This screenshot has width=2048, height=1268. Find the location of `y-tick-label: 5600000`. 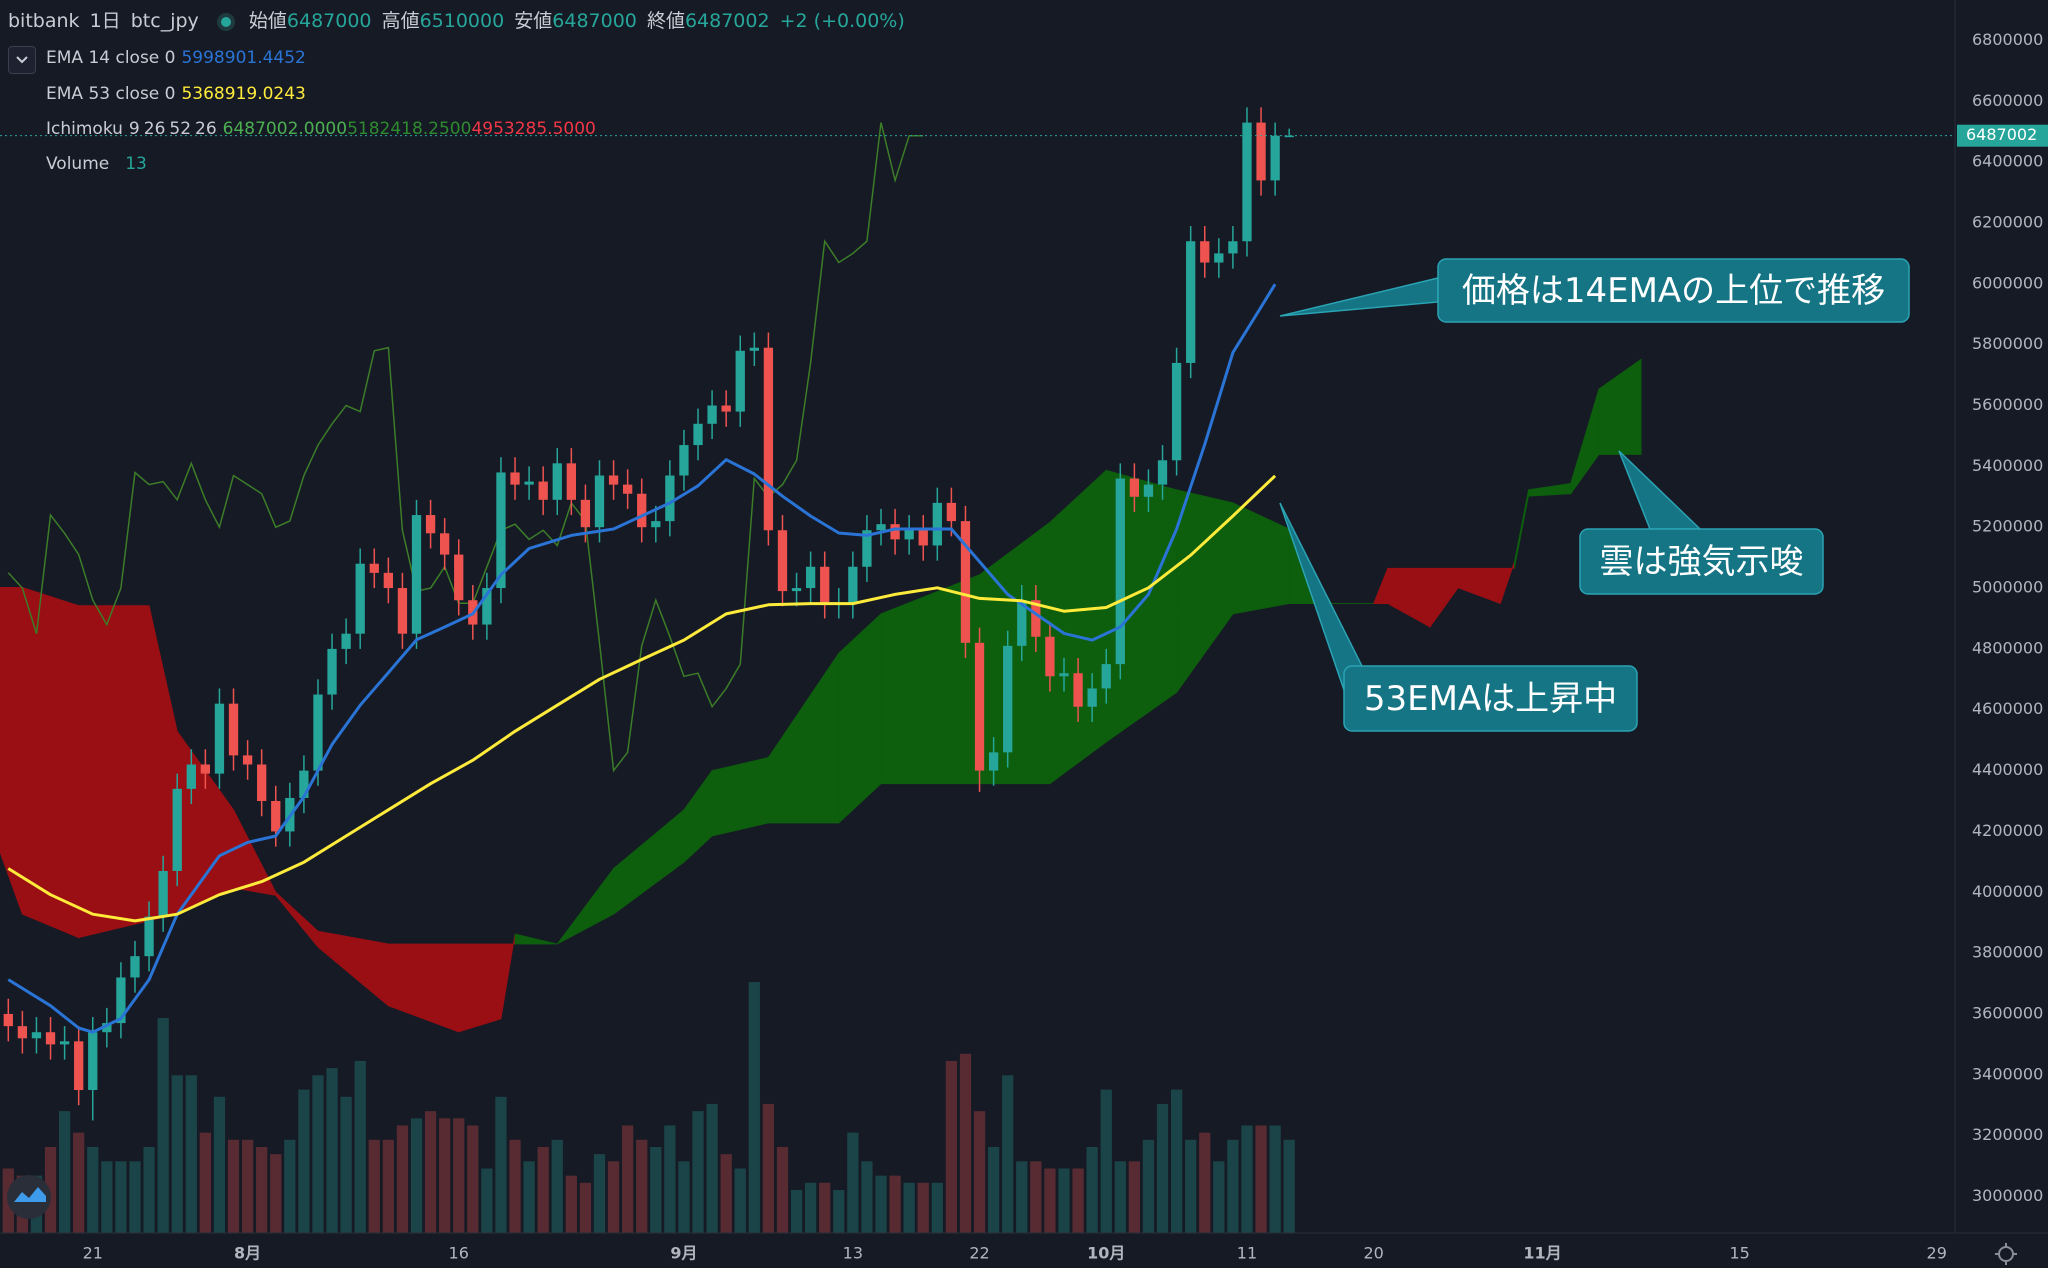

y-tick-label: 5600000 is located at coordinates (2007, 404).